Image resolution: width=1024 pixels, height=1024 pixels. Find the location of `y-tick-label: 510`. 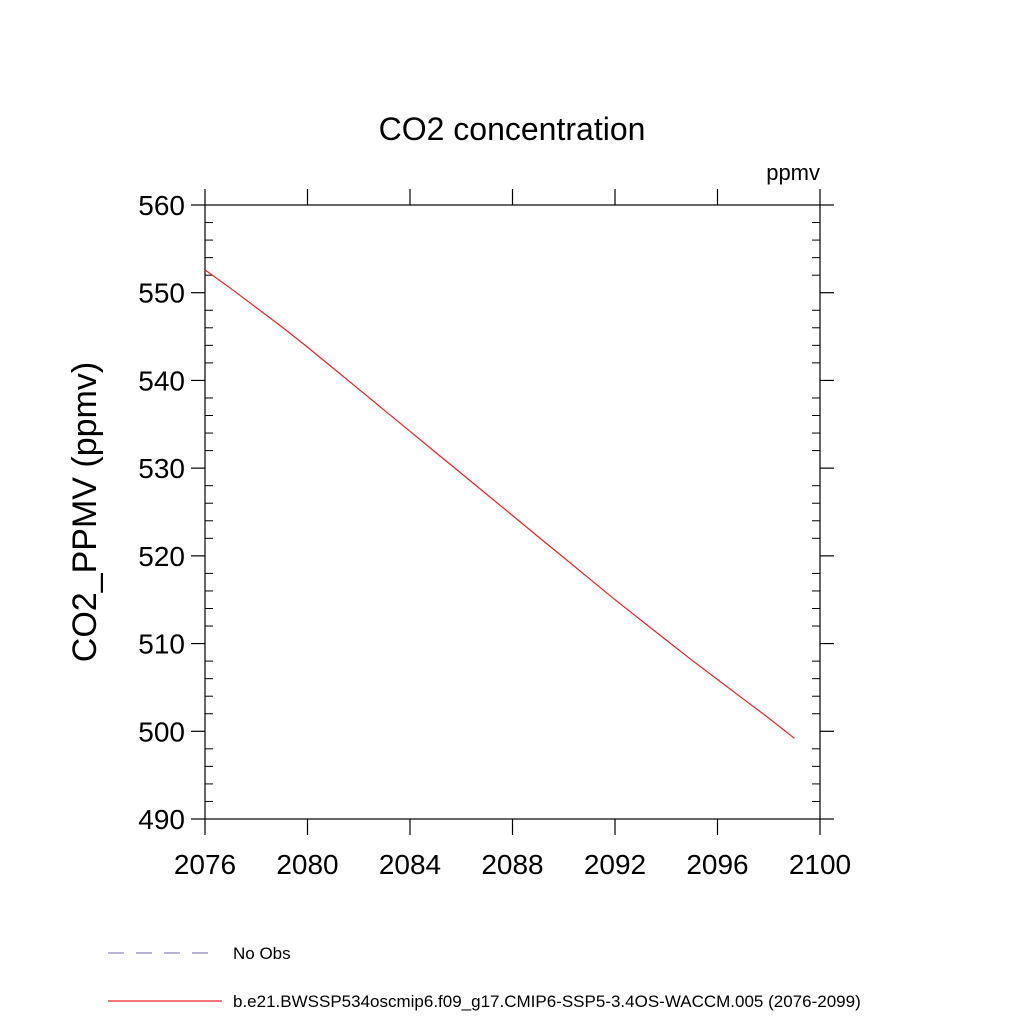

y-tick-label: 510 is located at coordinates (161, 644).